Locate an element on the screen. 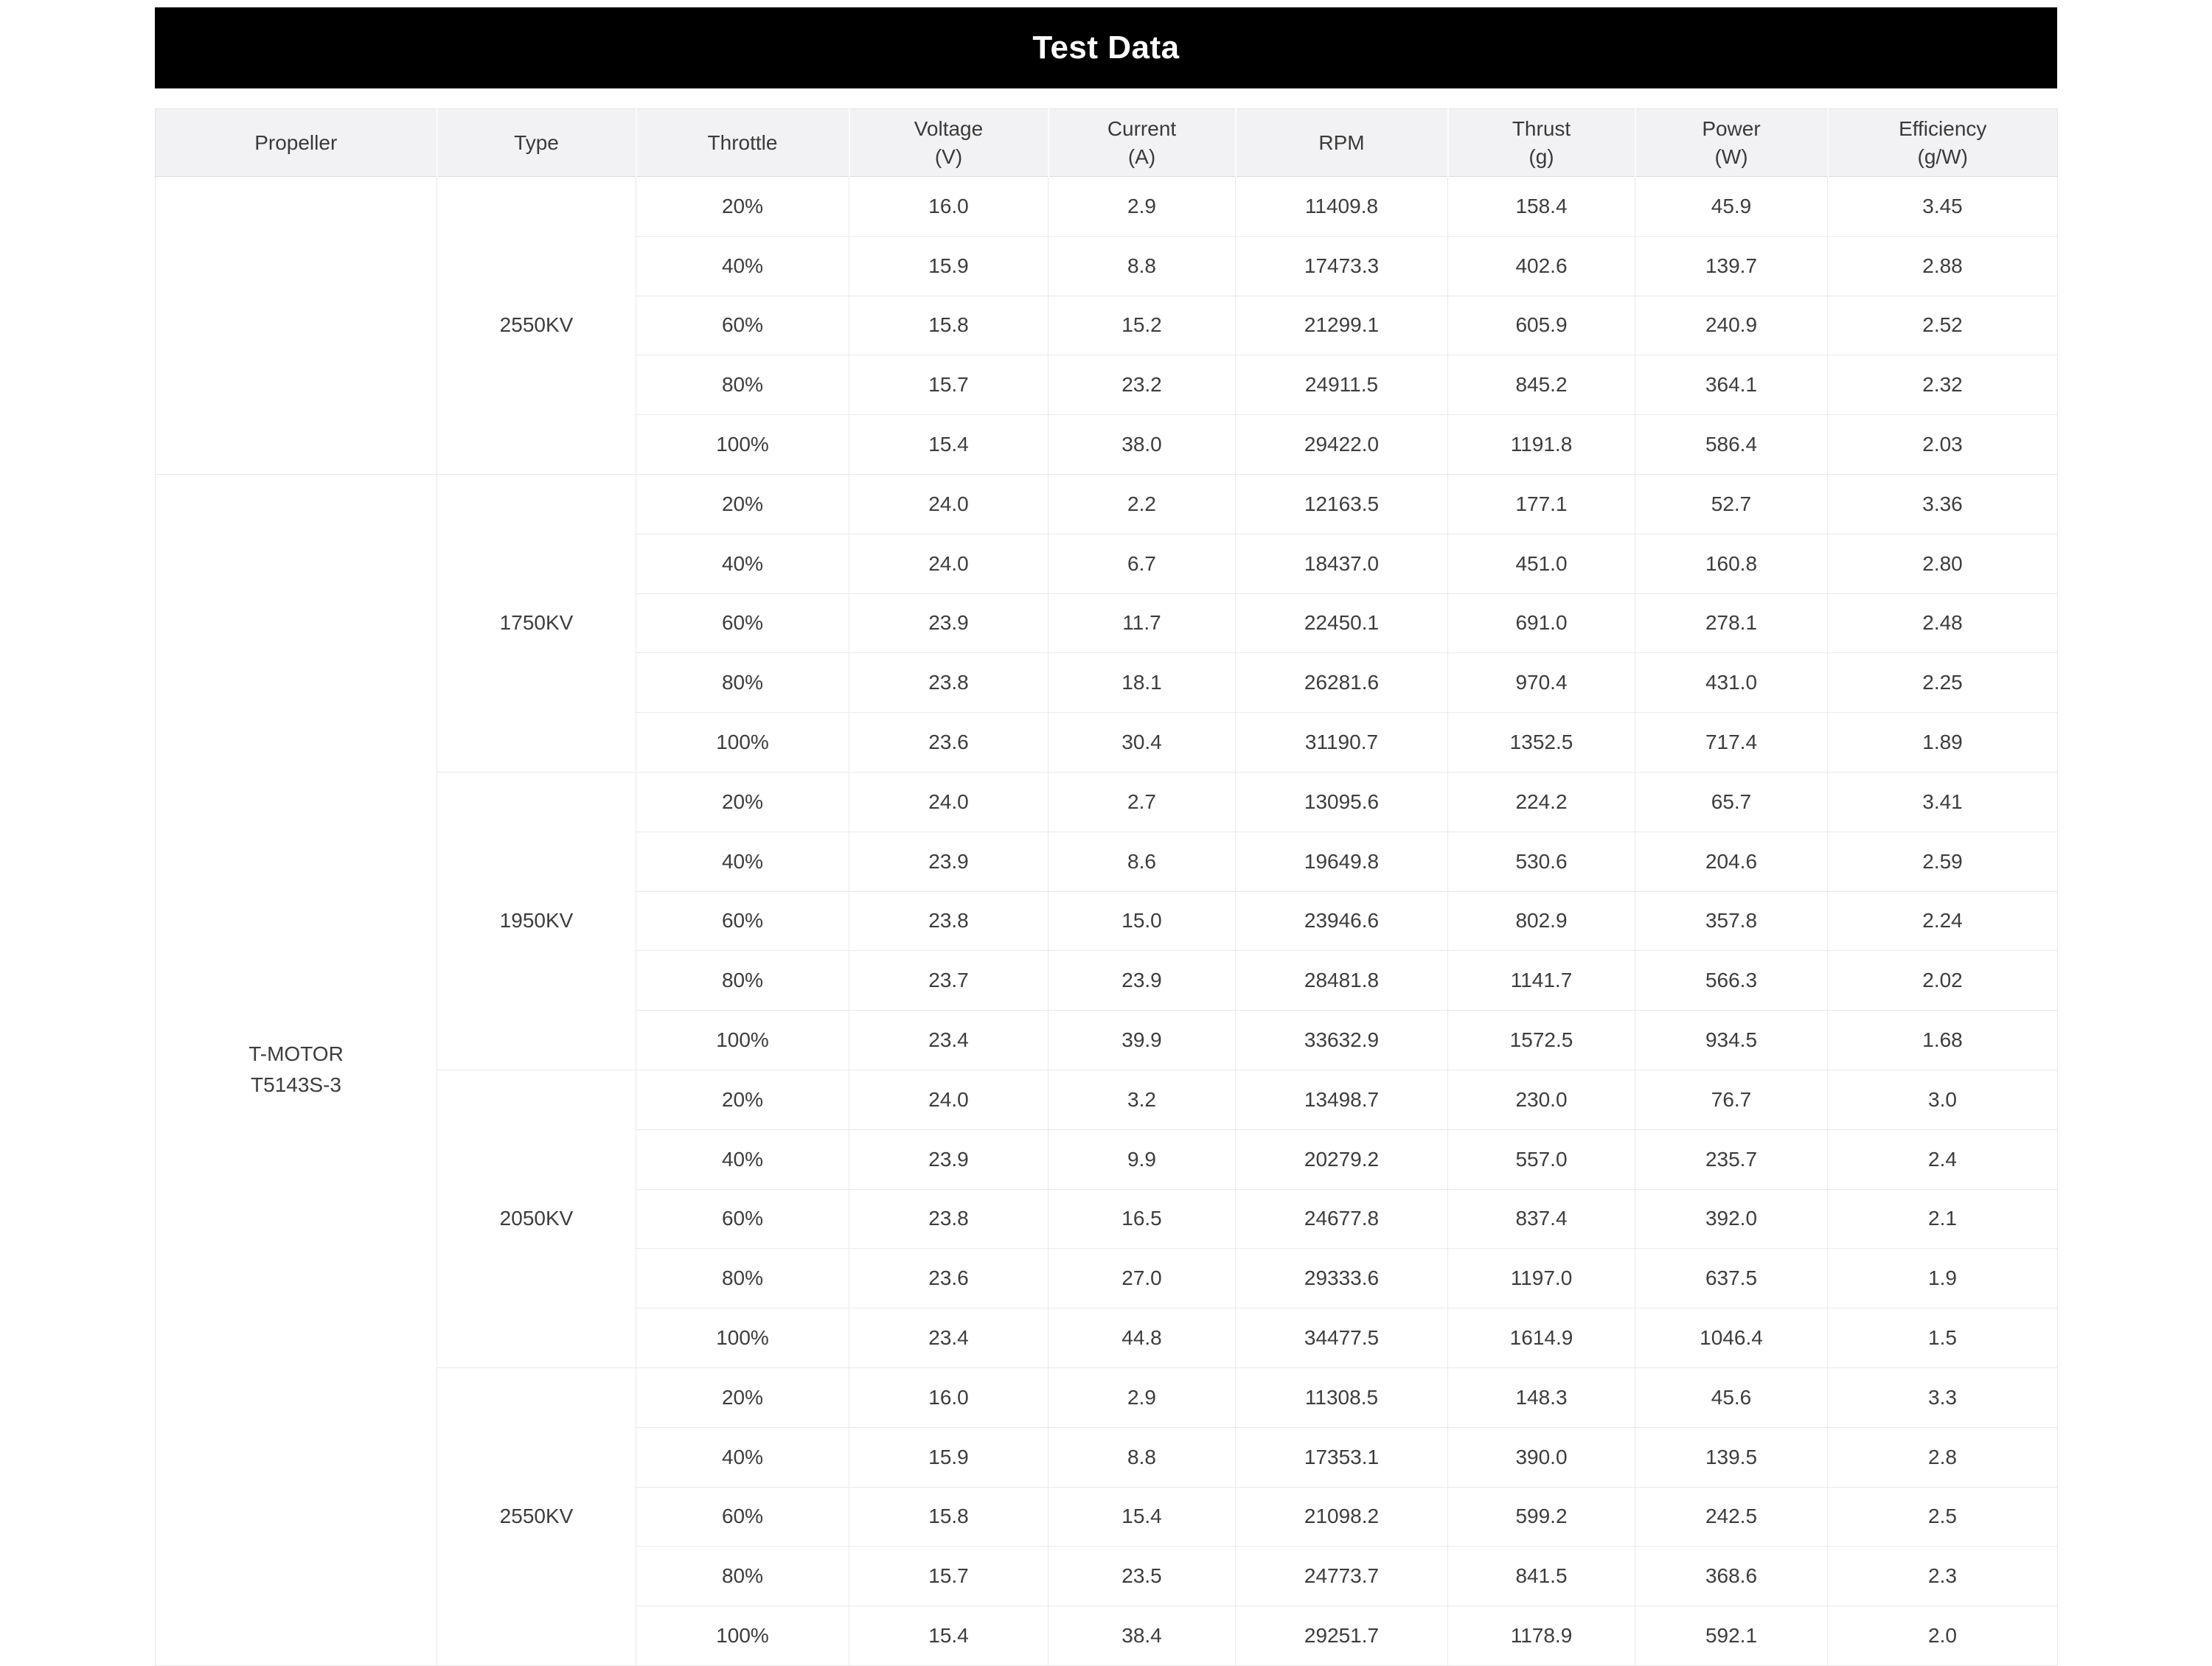  cell-power: 65.7 is located at coordinates (1731, 801).